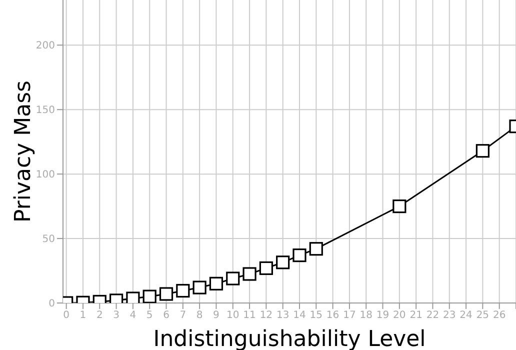 The image size is (516, 350). I want to click on x-tick-label: 26, so click(499, 316).